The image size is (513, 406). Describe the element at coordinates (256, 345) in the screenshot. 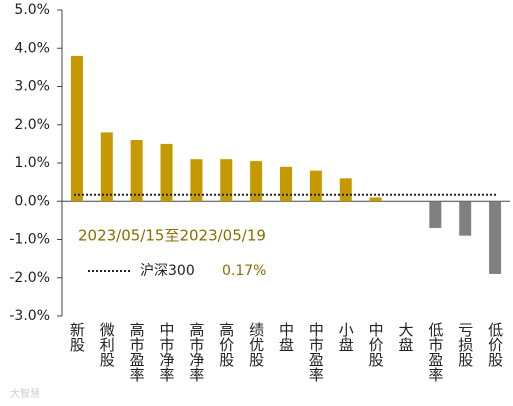

I see `x-tick-label: 绩优股` at that location.